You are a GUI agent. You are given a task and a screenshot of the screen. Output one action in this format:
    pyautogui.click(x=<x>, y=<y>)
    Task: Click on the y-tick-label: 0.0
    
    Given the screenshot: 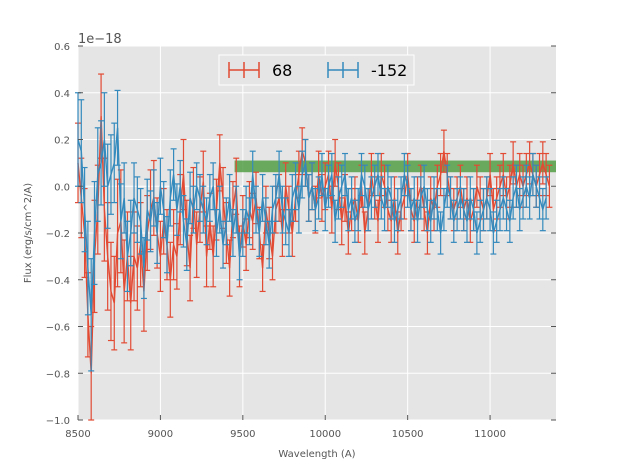 What is the action you would take?
    pyautogui.click(x=62, y=187)
    